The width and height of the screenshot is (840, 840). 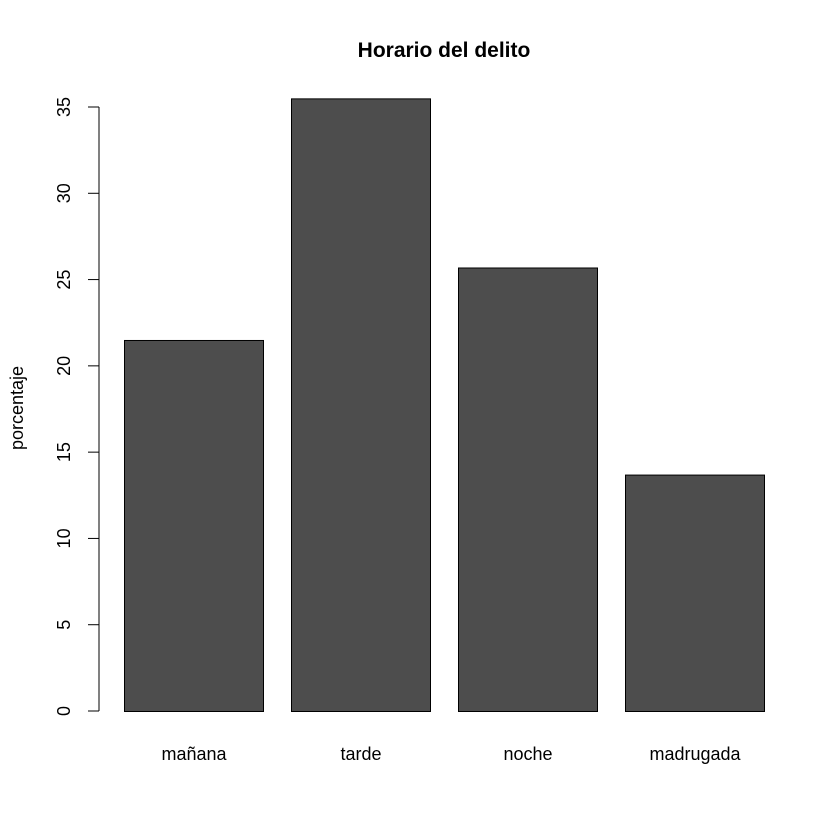 What do you see at coordinates (77, 406) in the screenshot?
I see `y-axis: 0 5 10 15 20 25 30 35` at bounding box center [77, 406].